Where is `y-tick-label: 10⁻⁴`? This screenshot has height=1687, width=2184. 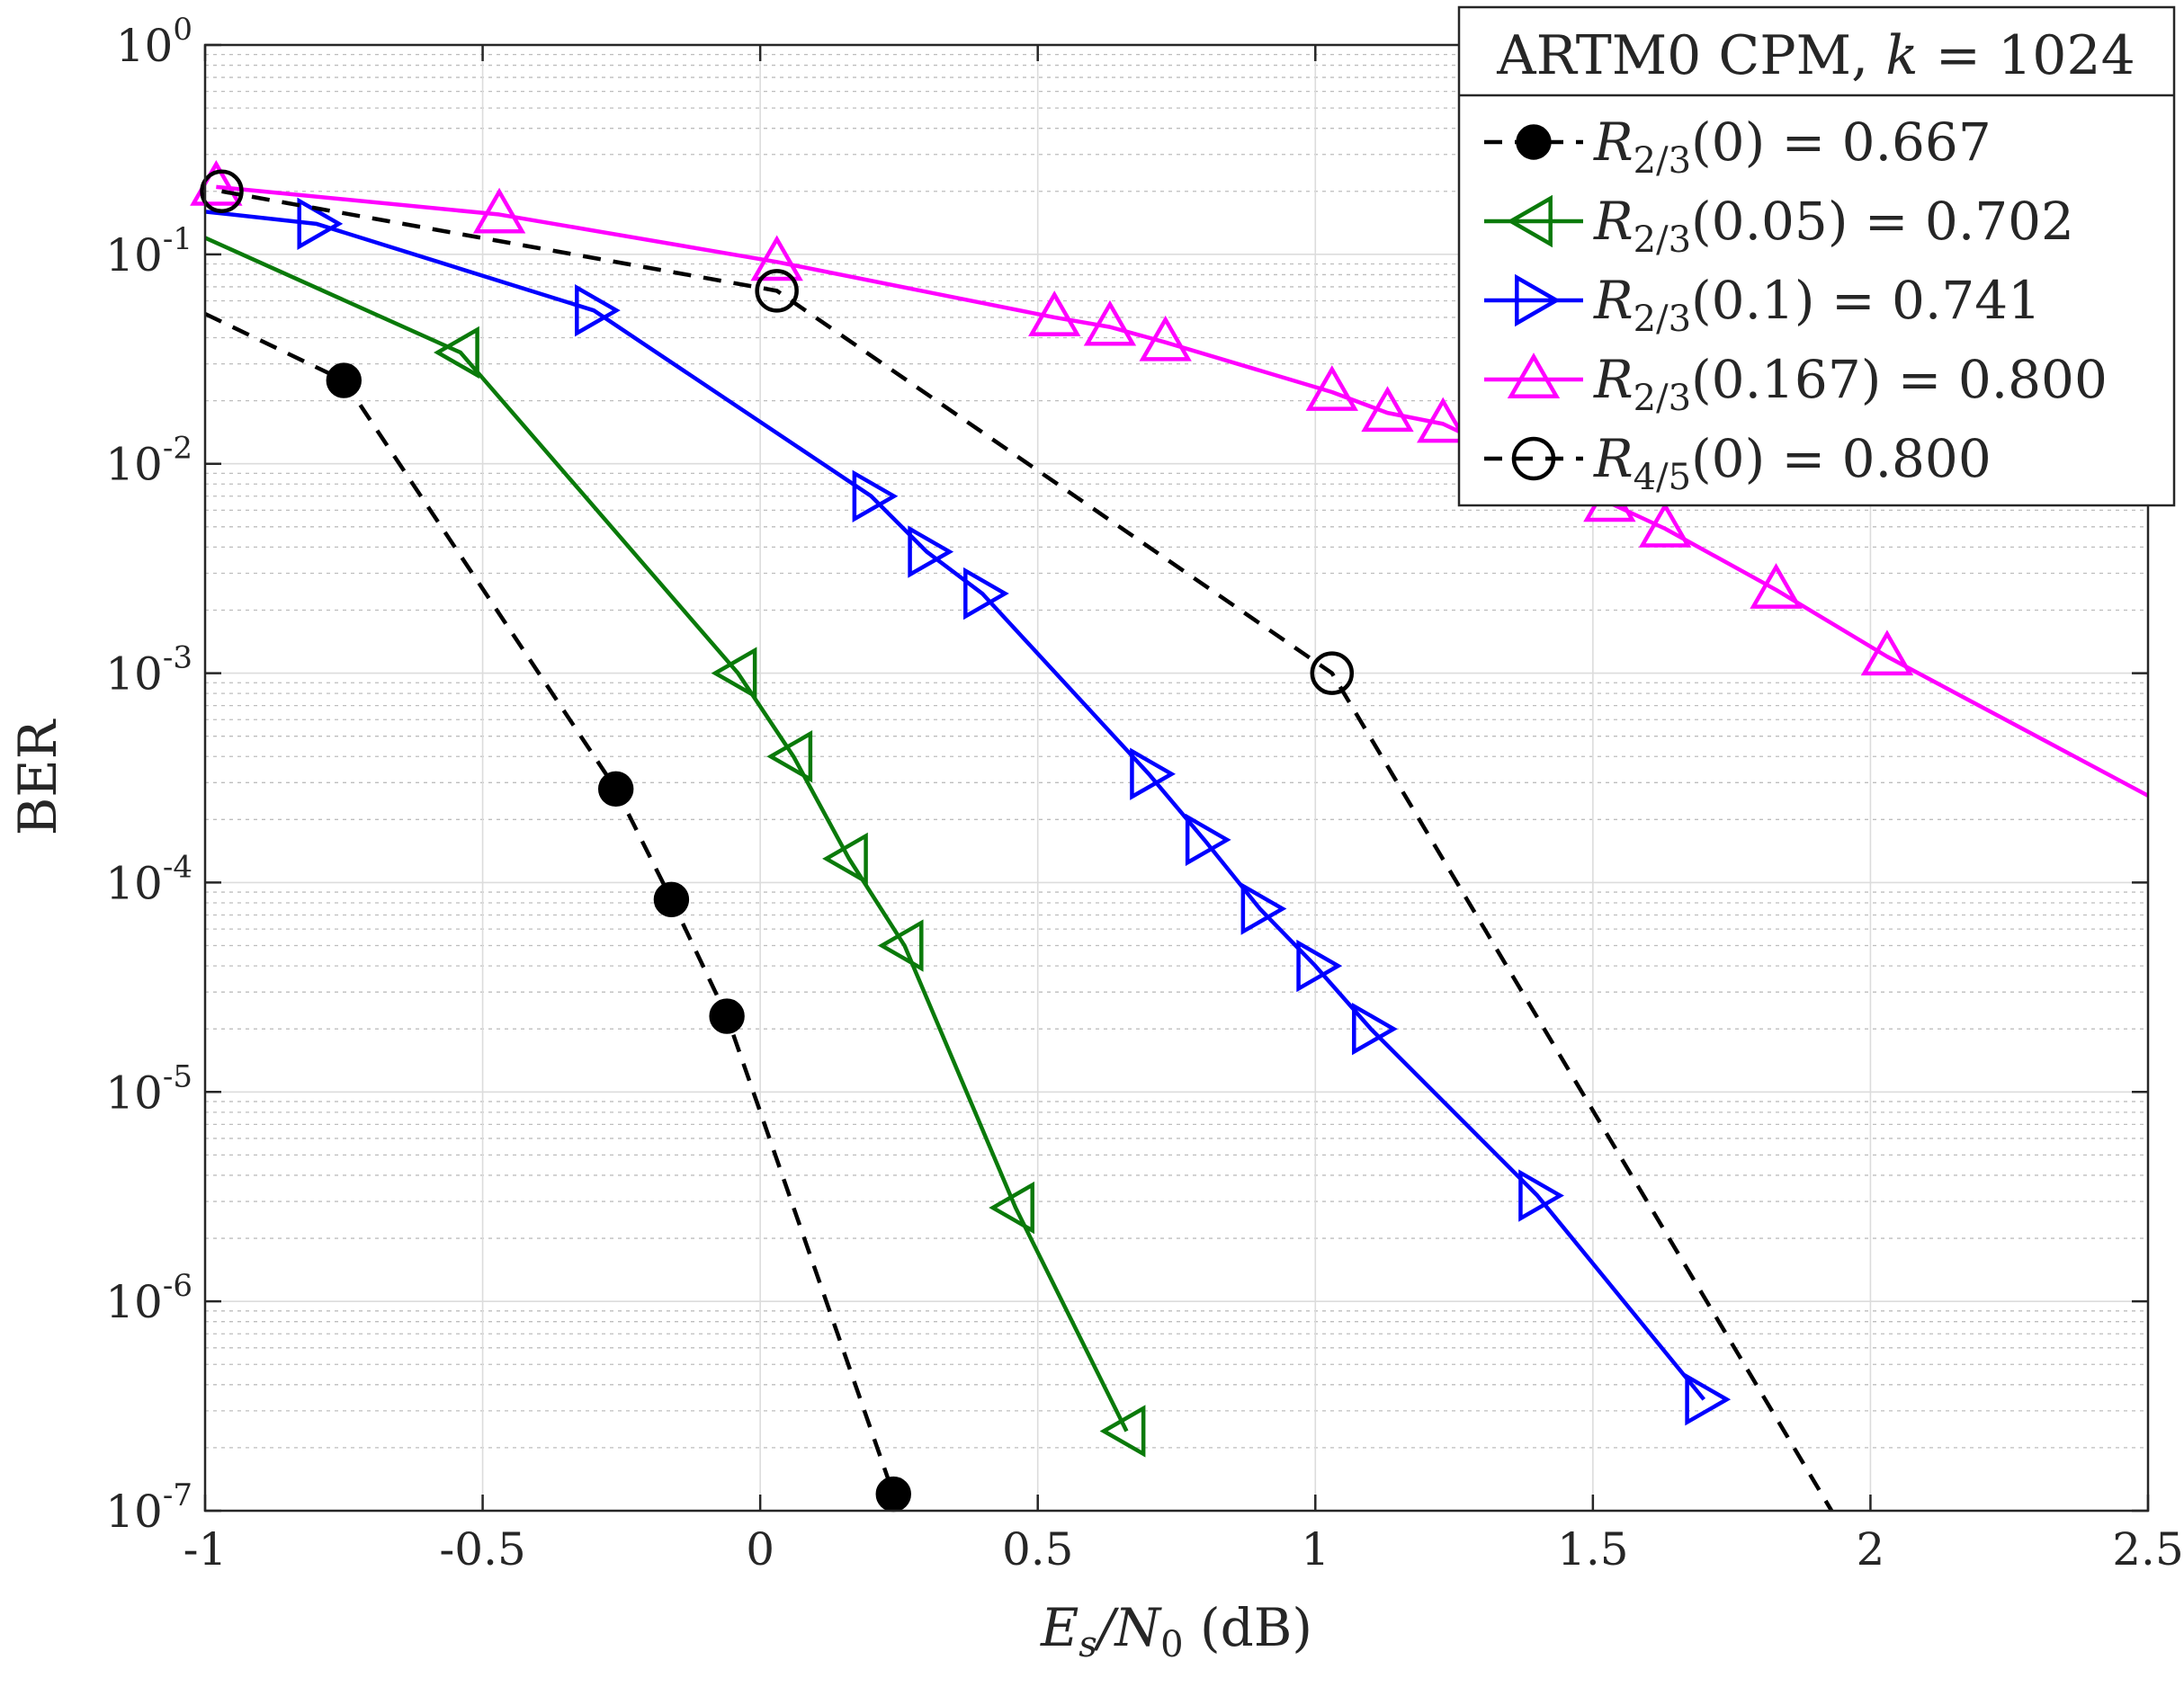
y-tick-label: 10⁻⁴ is located at coordinates (149, 879).